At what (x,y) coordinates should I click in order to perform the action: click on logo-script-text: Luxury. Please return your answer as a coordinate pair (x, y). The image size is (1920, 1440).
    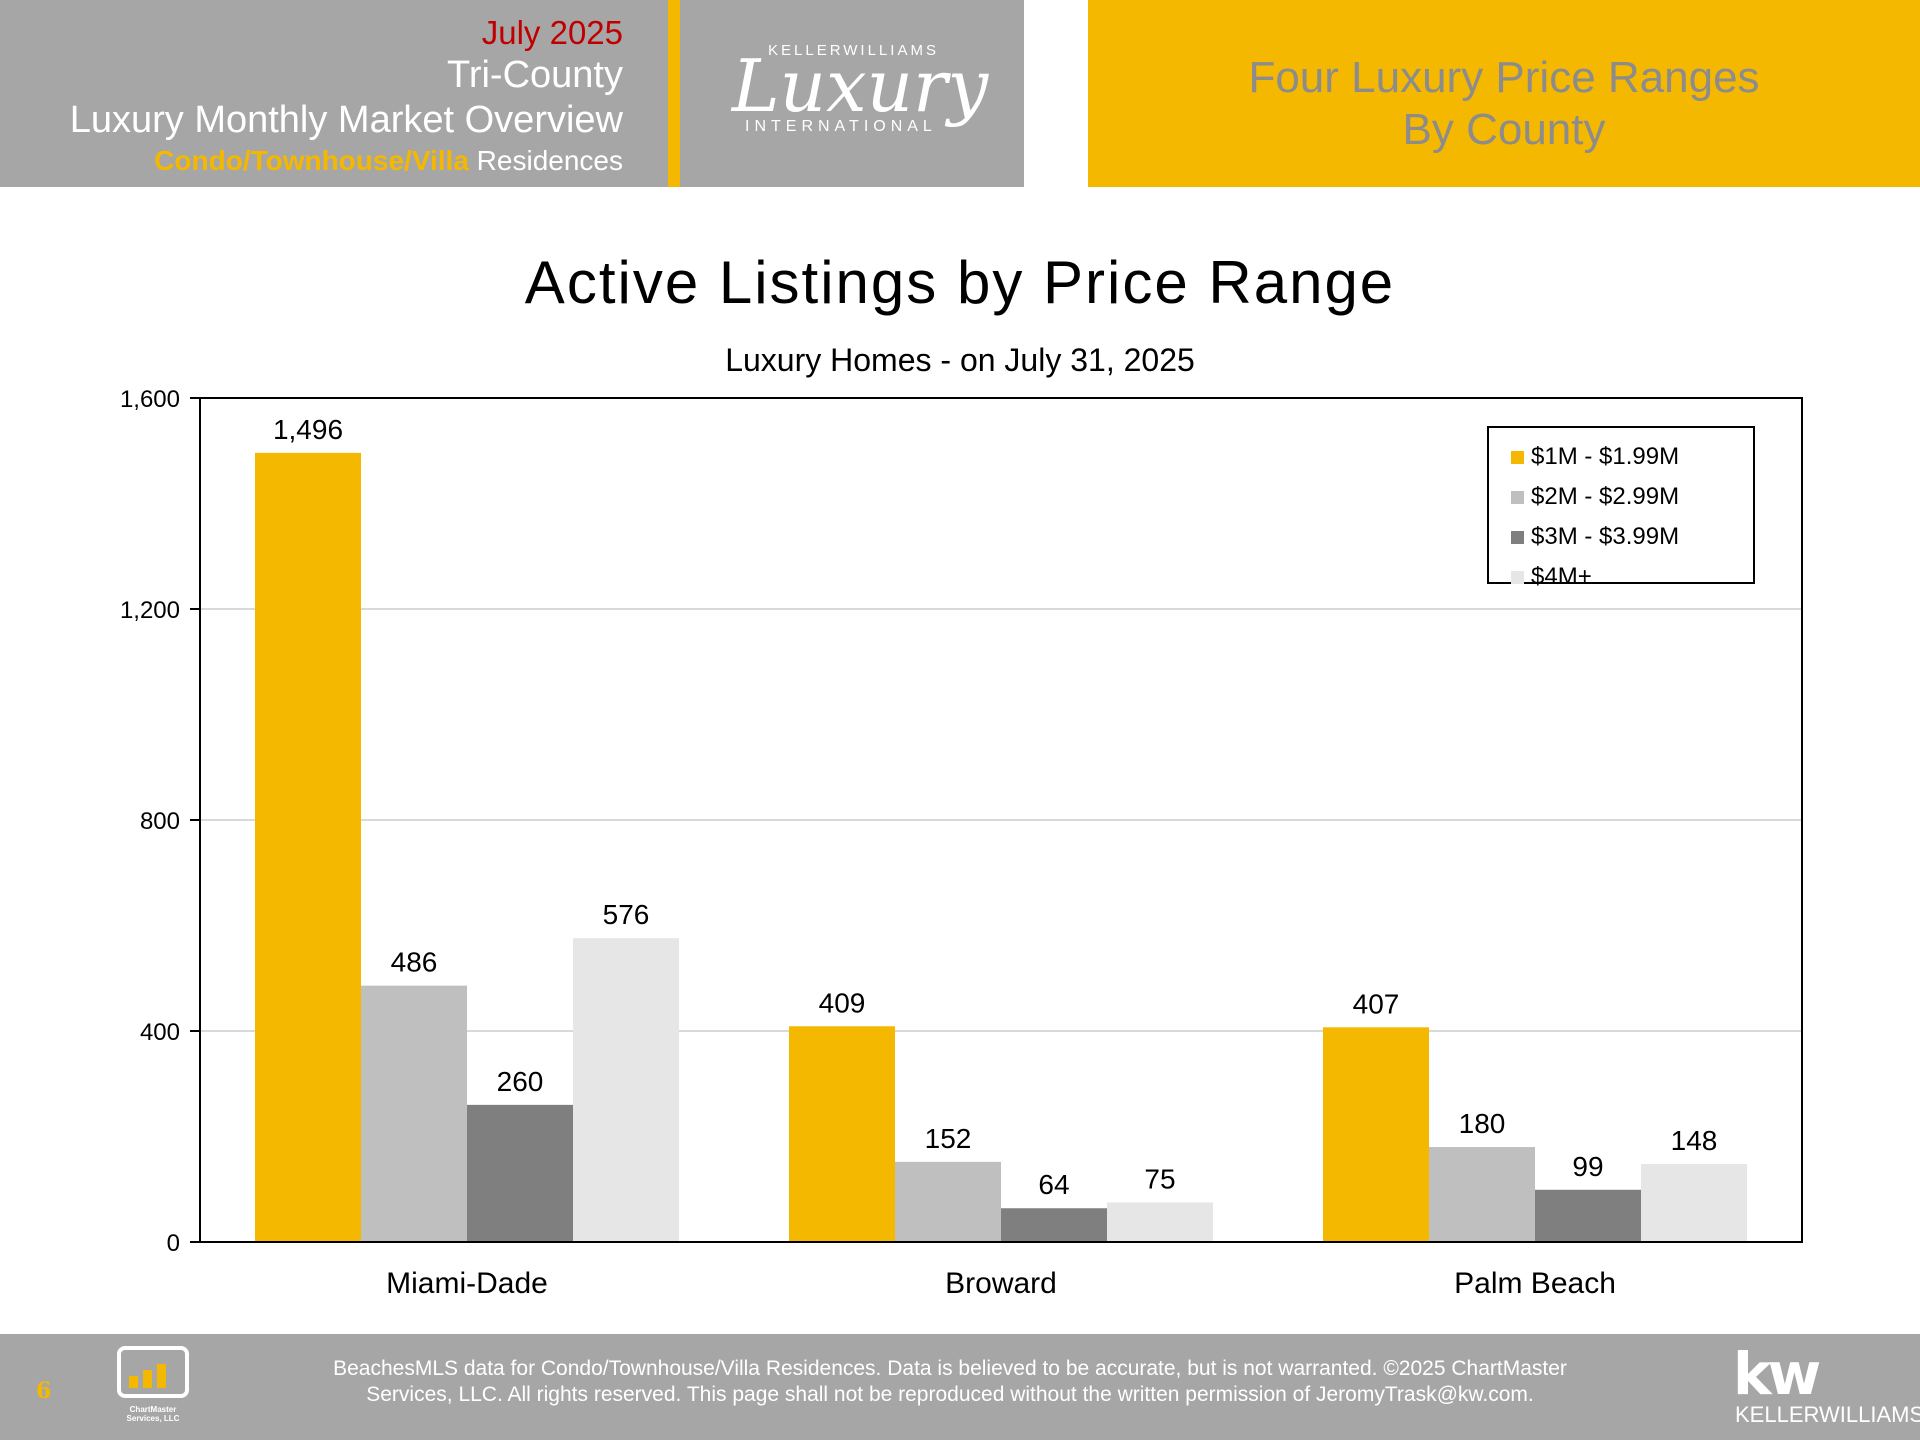
    Looking at the image, I should click on (860, 86).